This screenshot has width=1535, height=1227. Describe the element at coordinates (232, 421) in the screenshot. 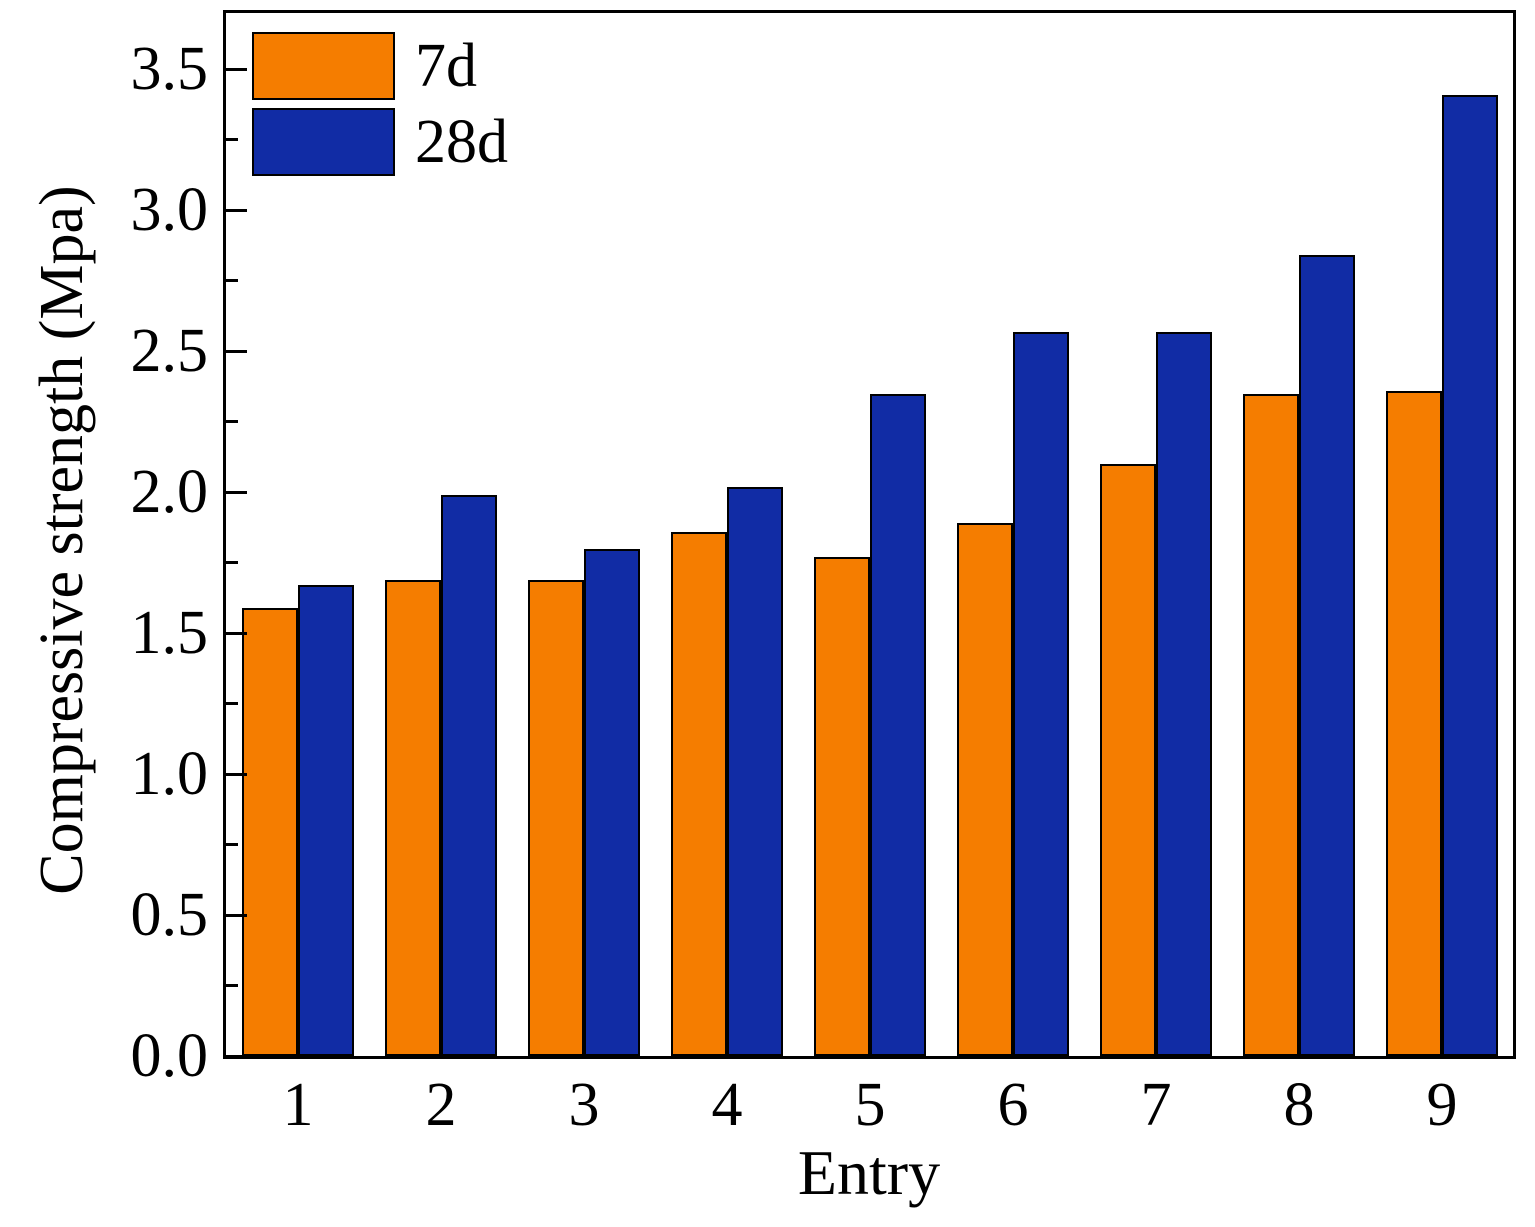

I see `y-minor-tick-2.25` at that location.